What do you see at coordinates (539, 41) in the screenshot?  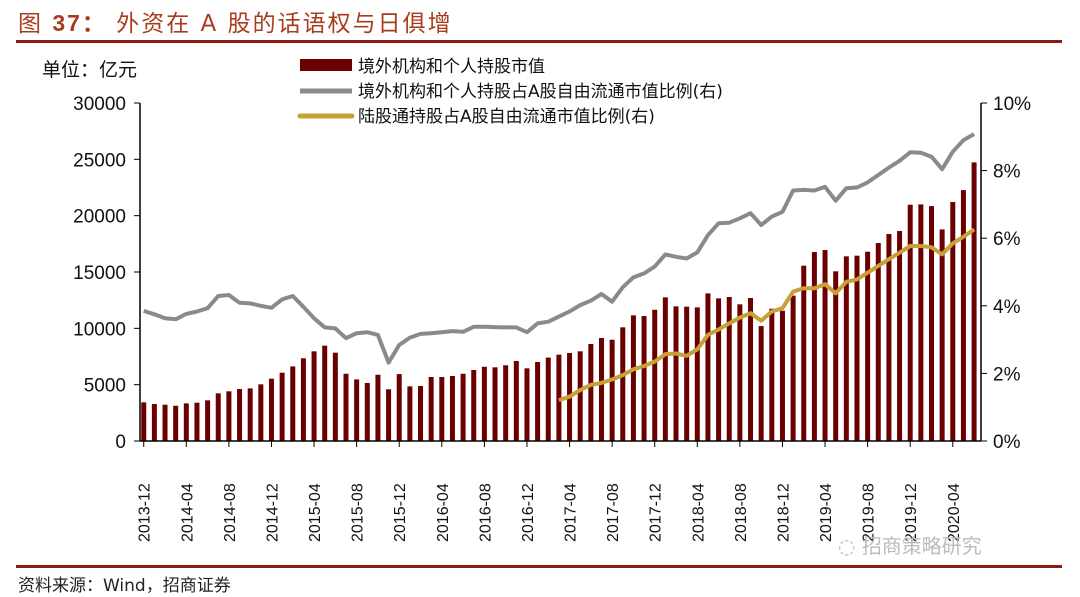 I see `title-rule` at bounding box center [539, 41].